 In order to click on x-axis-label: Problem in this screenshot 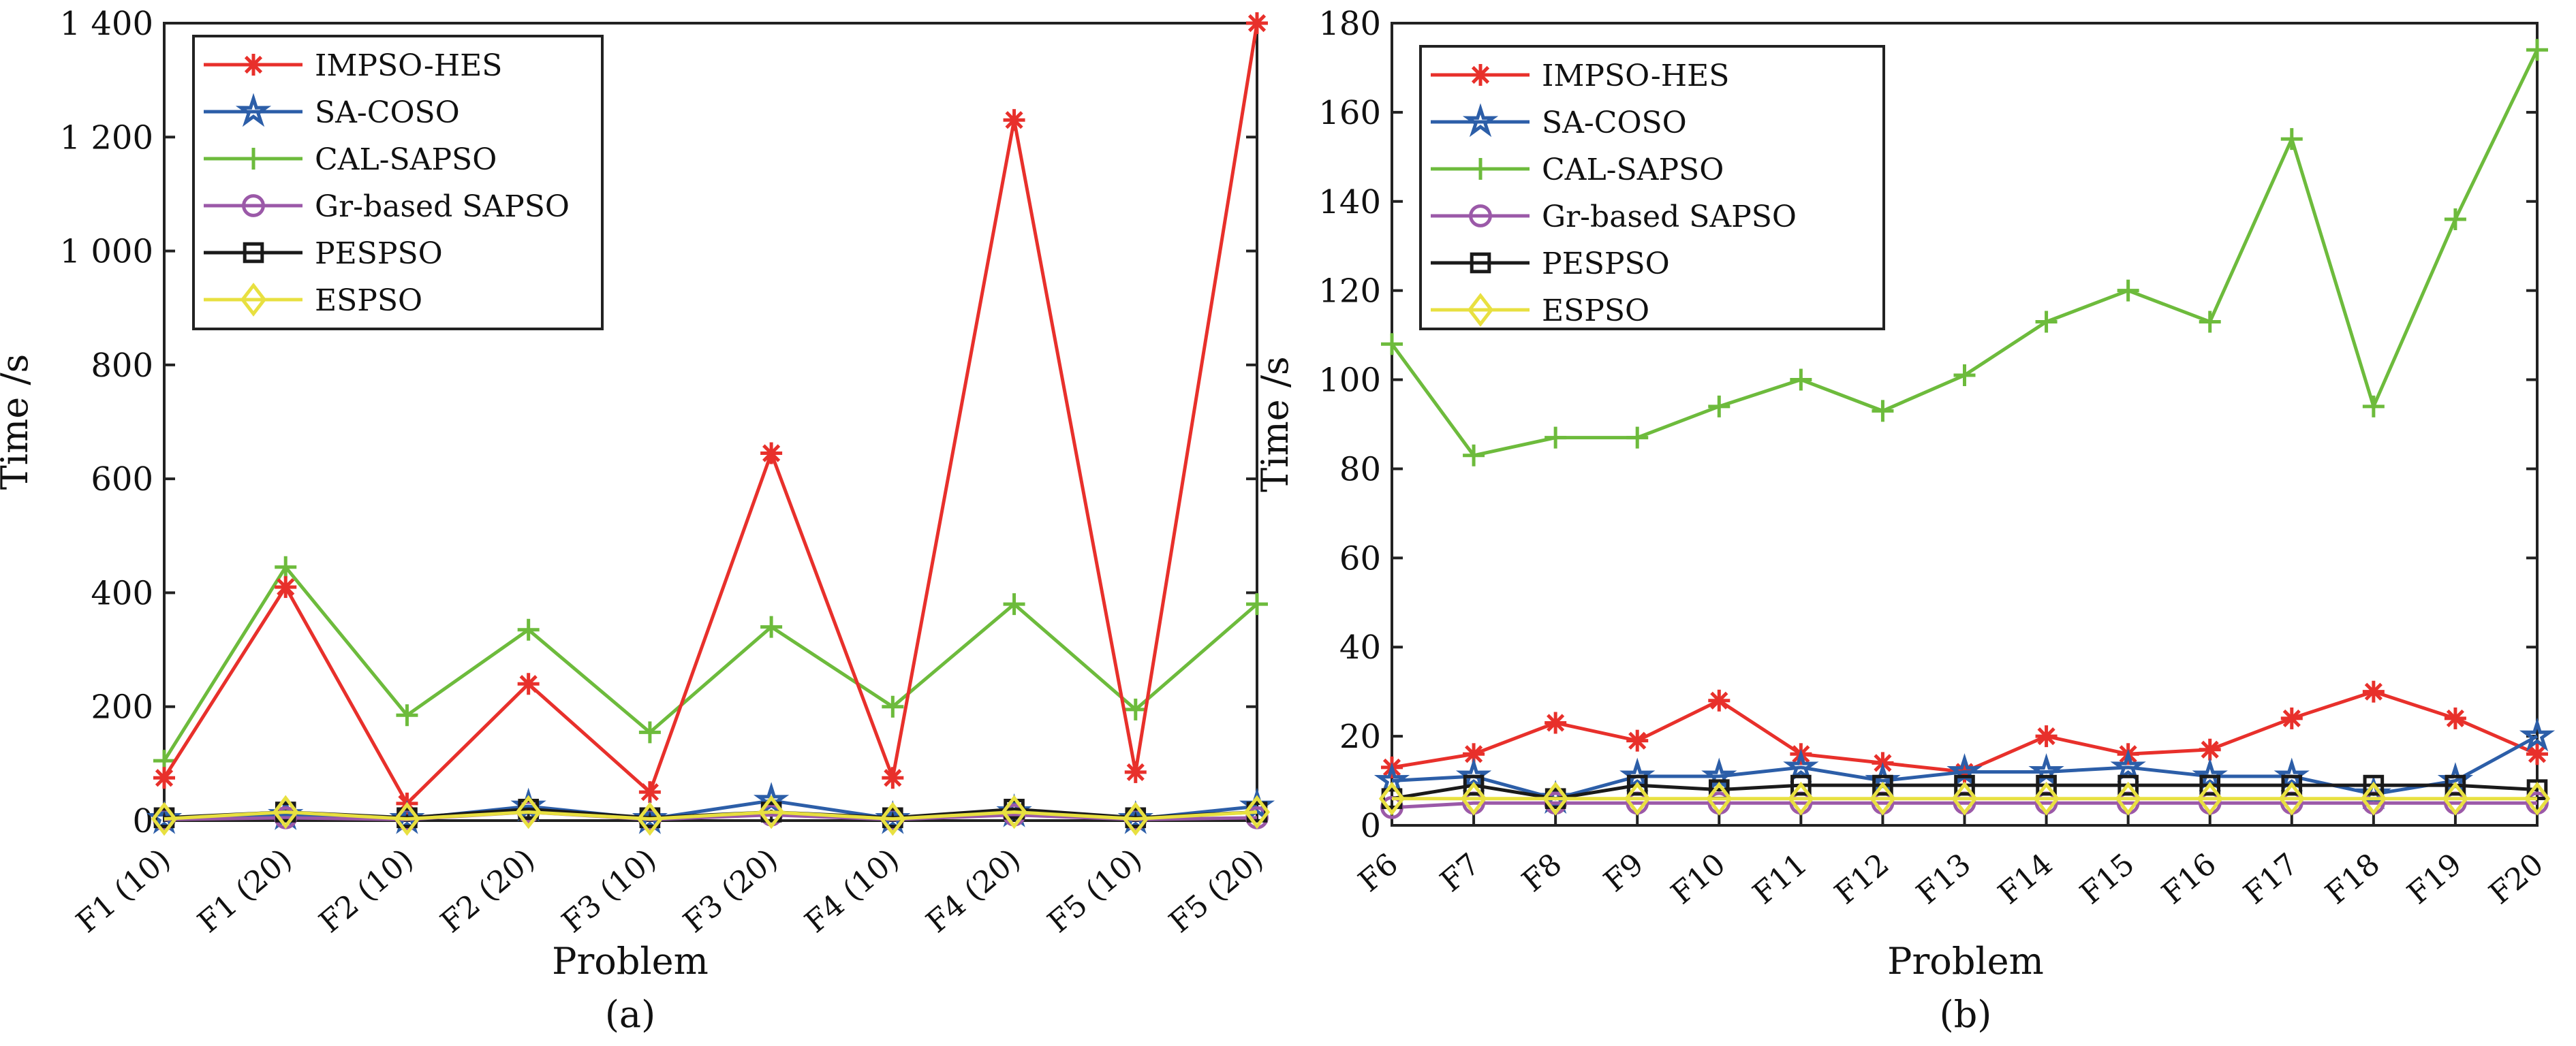, I will do `click(630, 961)`.